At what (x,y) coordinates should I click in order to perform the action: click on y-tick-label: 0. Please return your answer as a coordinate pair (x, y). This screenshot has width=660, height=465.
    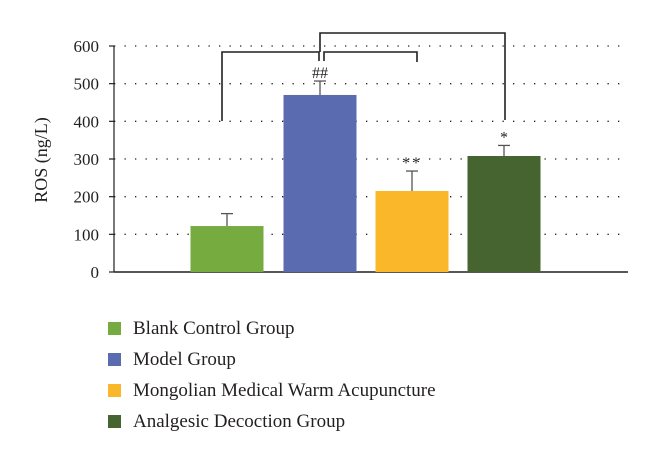
    Looking at the image, I should click on (95, 272).